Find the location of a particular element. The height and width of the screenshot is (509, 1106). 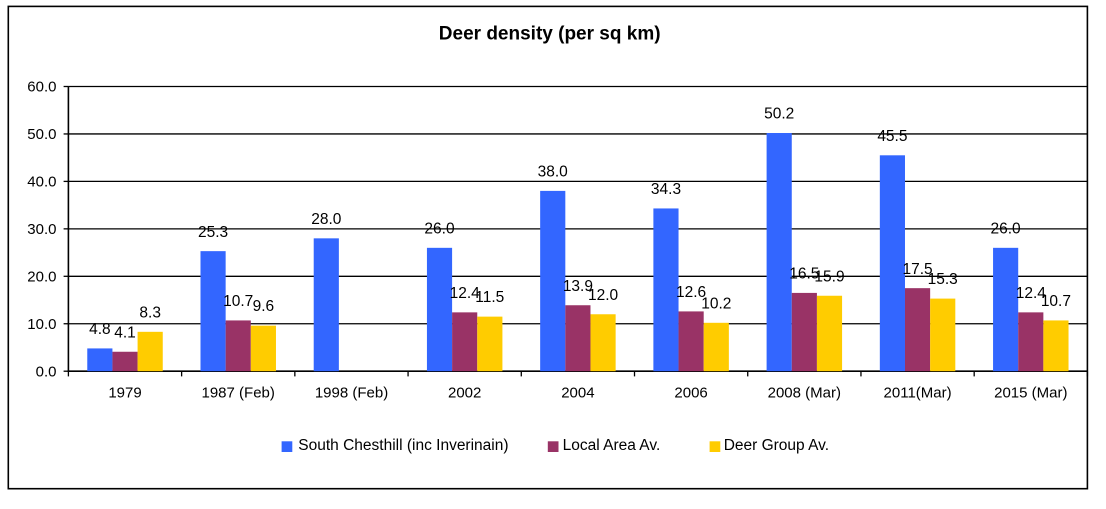

svg-text: 2011(Mar) is located at coordinates (918, 393).